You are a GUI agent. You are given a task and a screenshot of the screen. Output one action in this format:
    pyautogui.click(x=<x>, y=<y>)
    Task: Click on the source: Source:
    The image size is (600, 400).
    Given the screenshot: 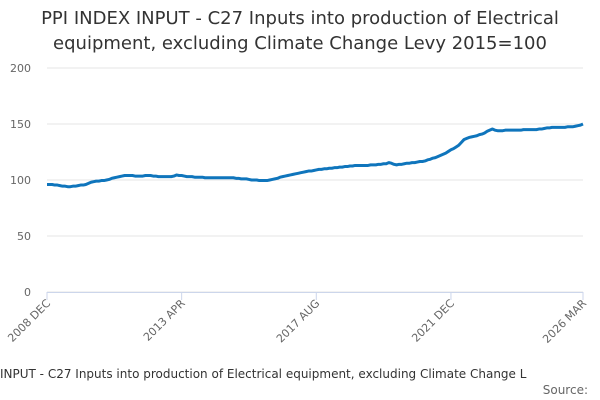 What is the action you would take?
    pyautogui.click(x=565, y=390)
    